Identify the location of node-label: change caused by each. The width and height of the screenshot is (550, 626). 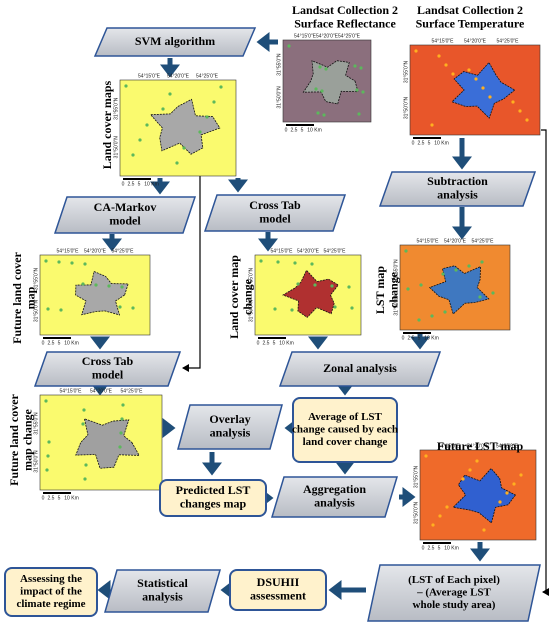
(345, 430).